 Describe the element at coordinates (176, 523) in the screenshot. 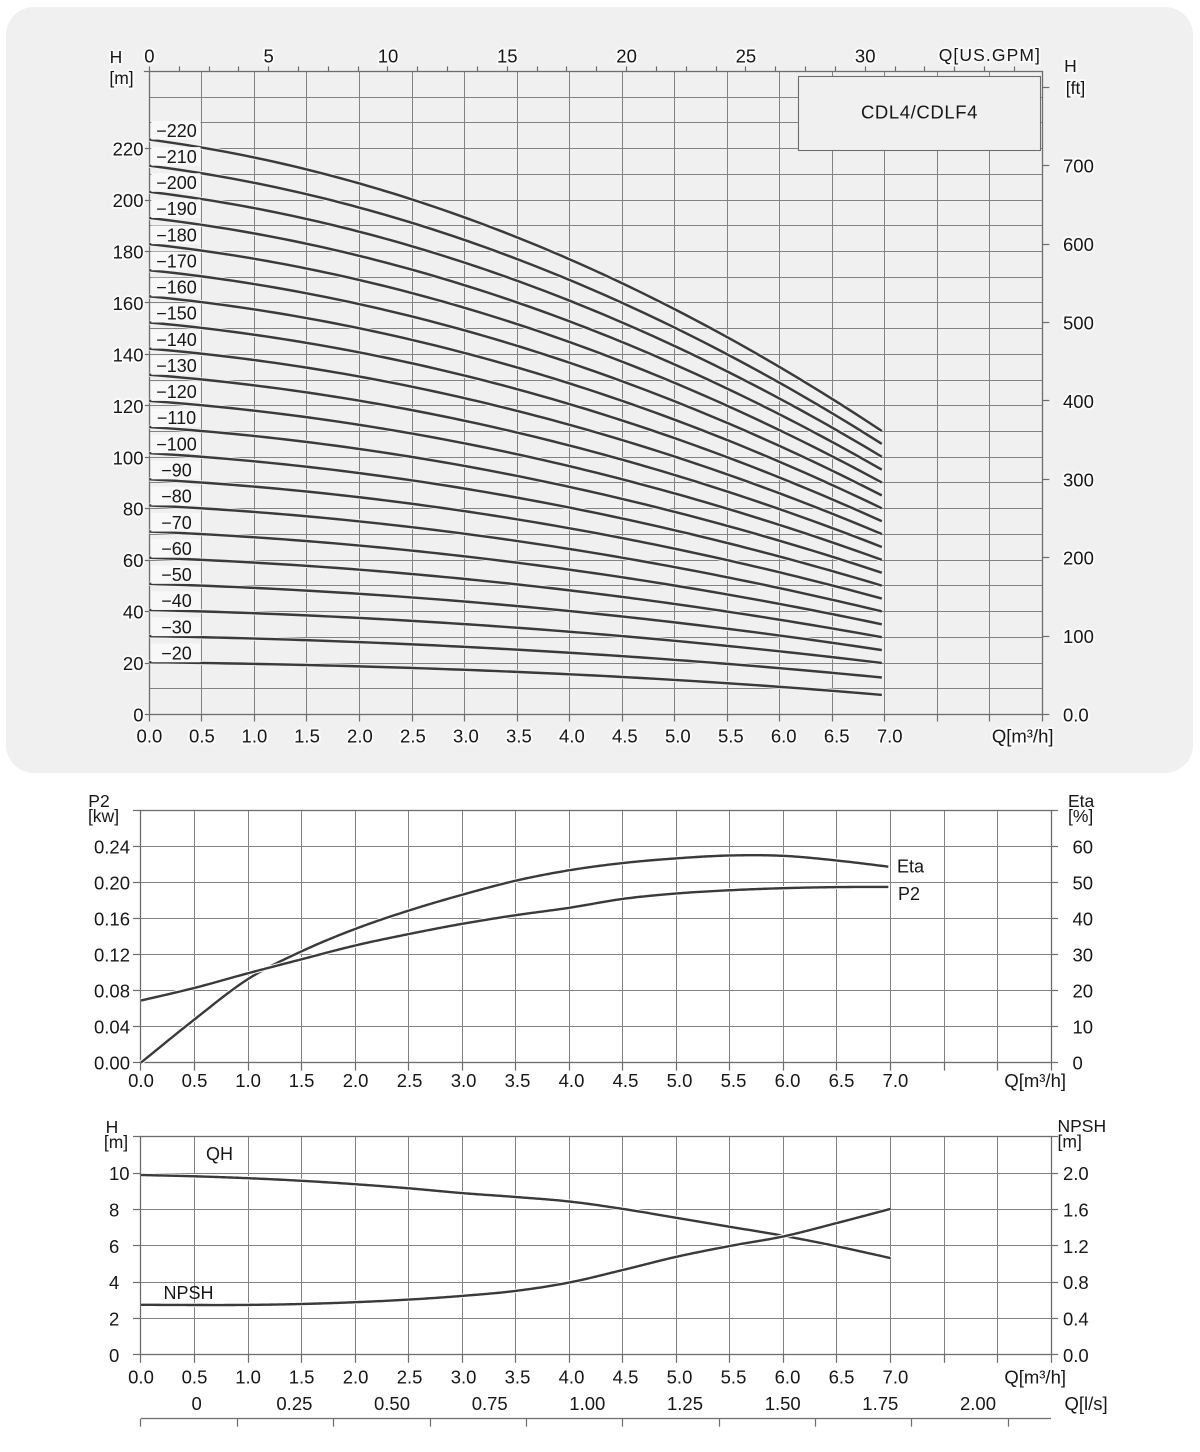

I see `svg-text: −70` at that location.